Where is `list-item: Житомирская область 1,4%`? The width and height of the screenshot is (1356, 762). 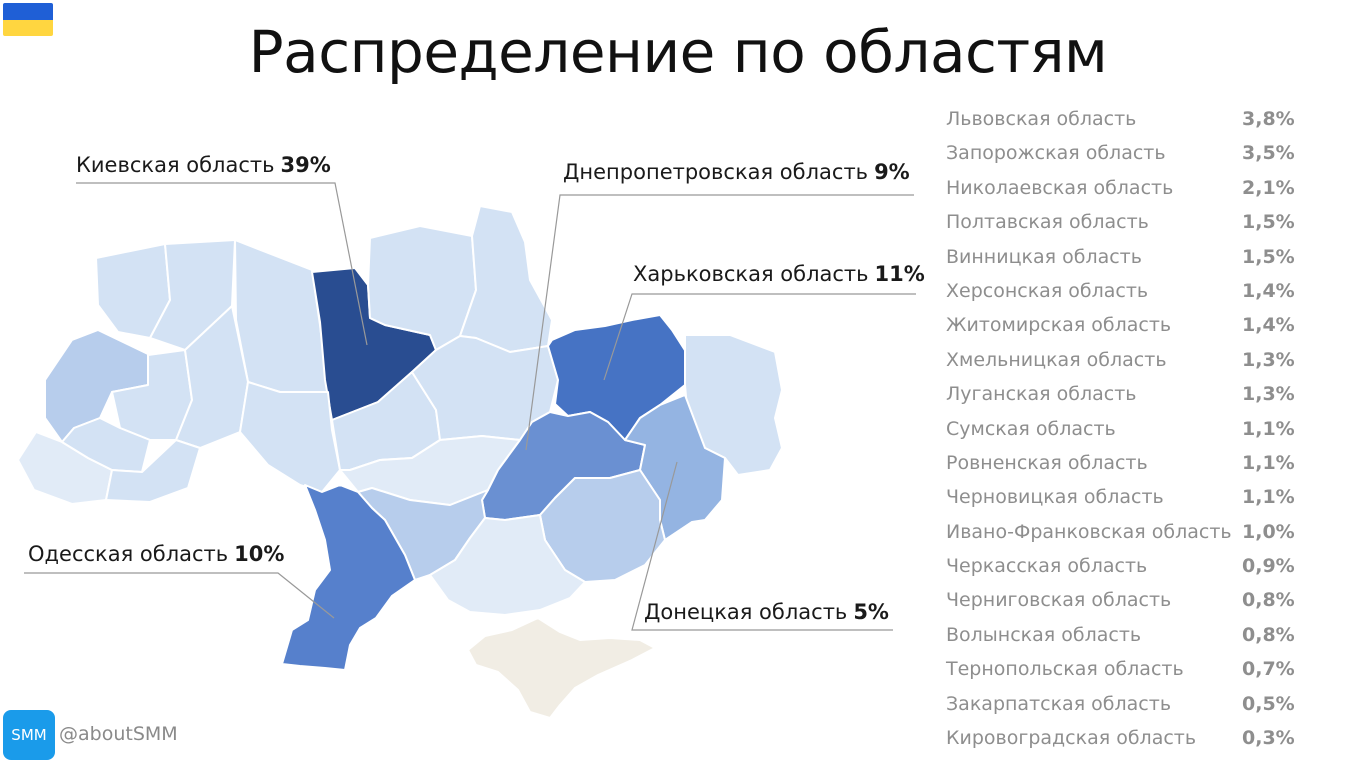
list-item: Житомирская область 1,4% is located at coordinates (1146, 327).